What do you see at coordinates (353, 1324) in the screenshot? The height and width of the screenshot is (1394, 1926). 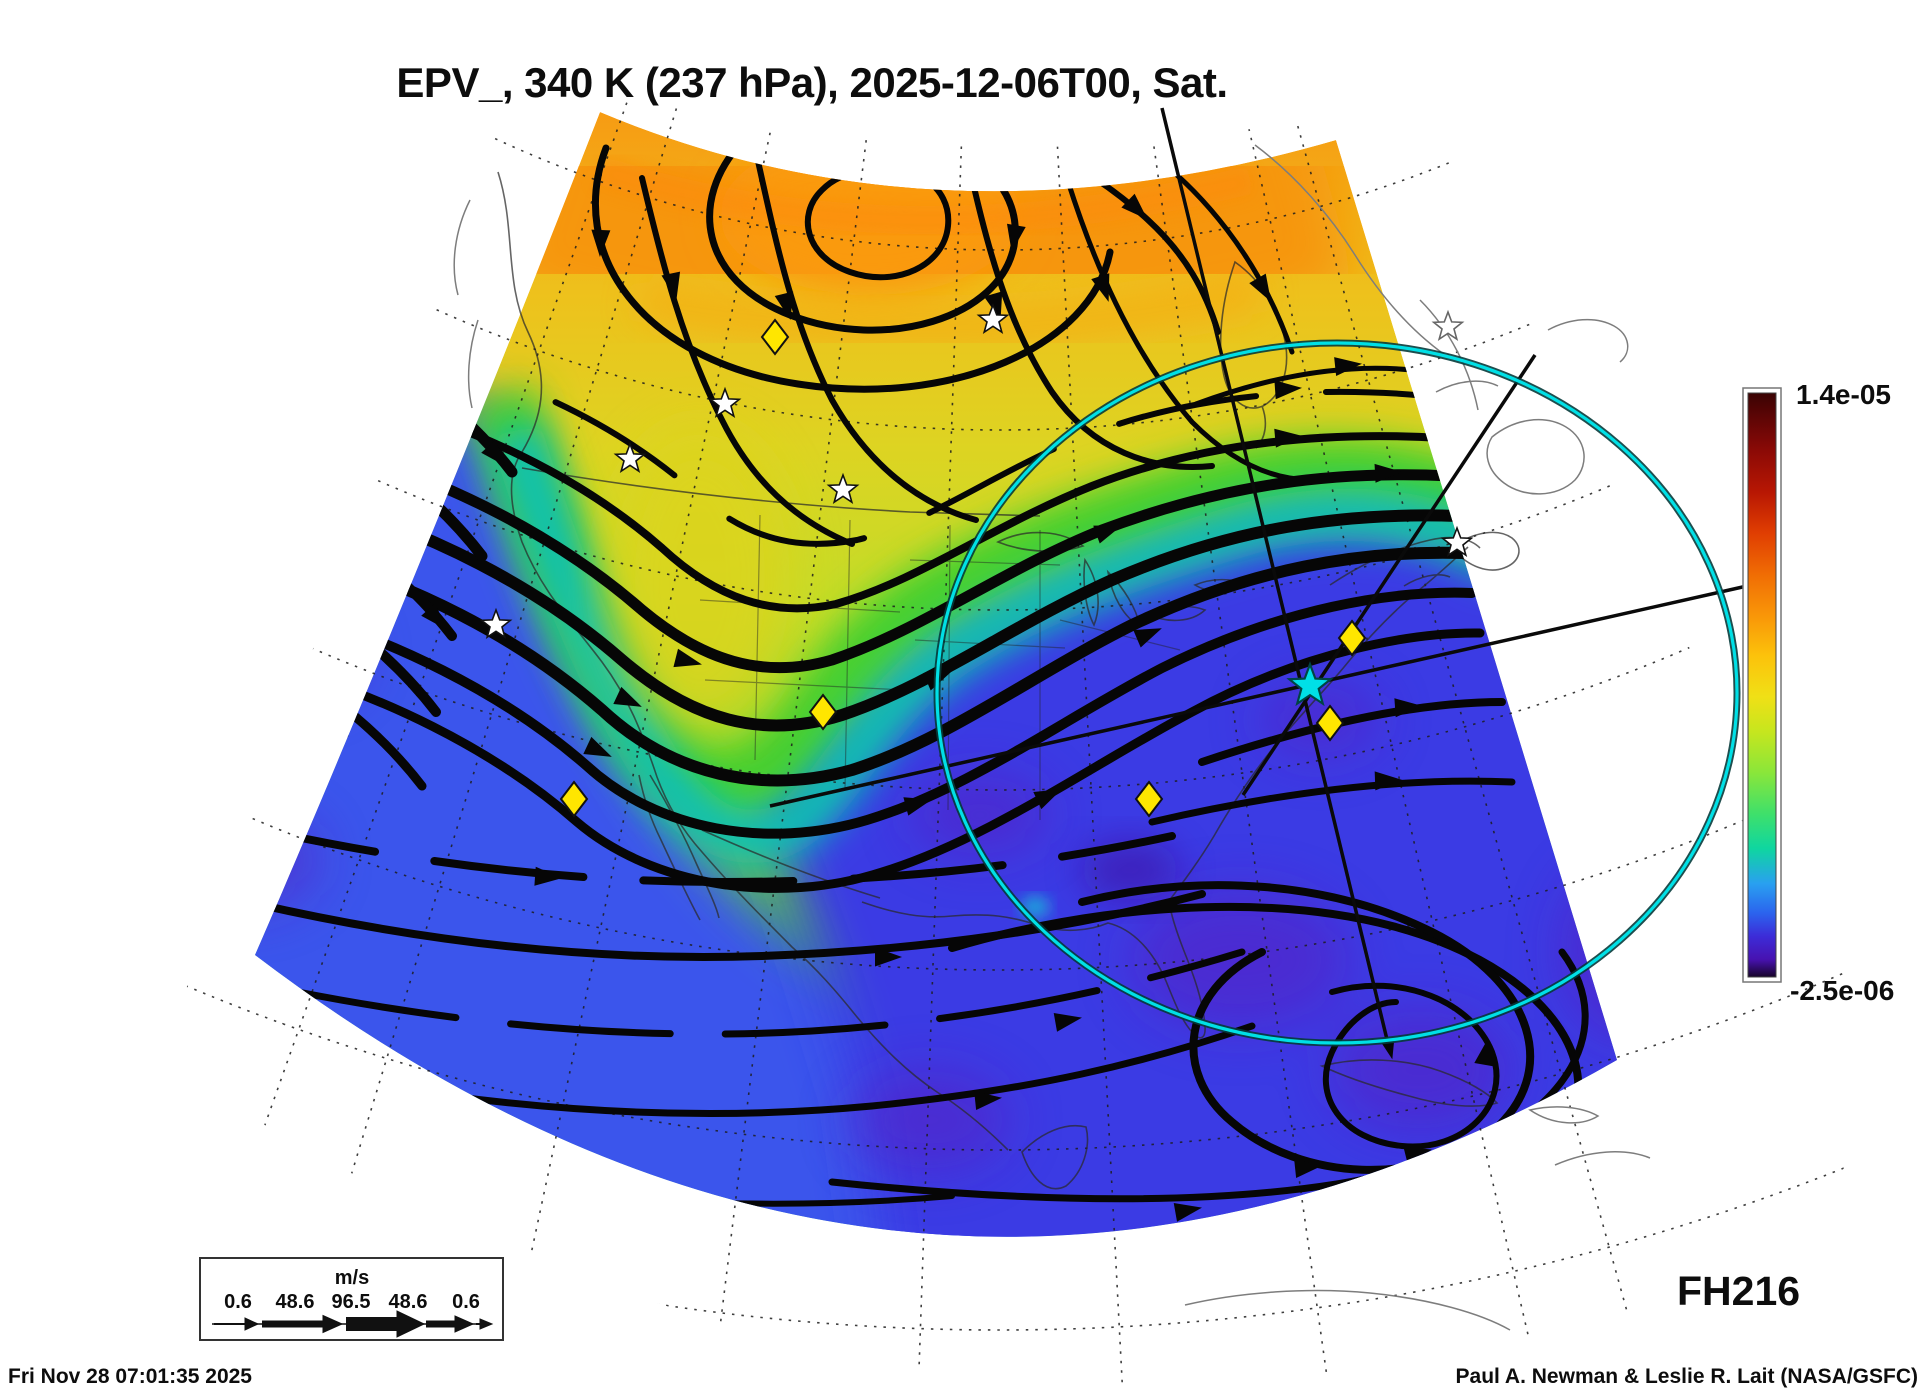 I see `legend-arrow-glyphs` at bounding box center [353, 1324].